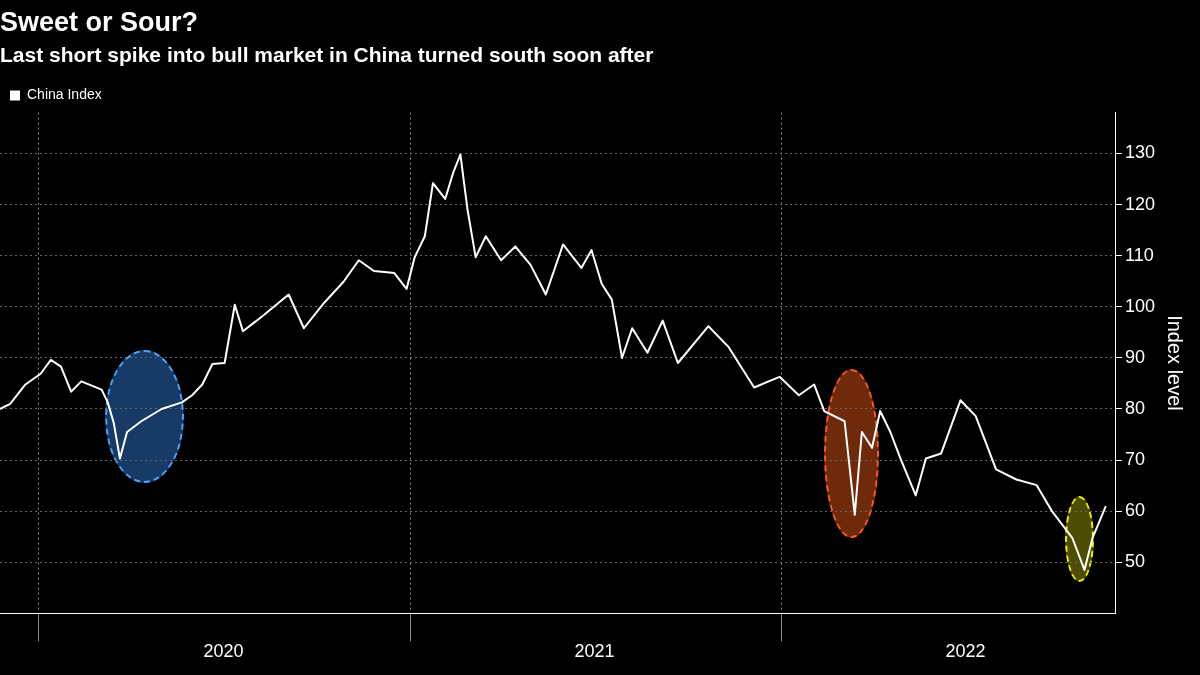  I want to click on y-tick-label: 70, so click(1134, 459).